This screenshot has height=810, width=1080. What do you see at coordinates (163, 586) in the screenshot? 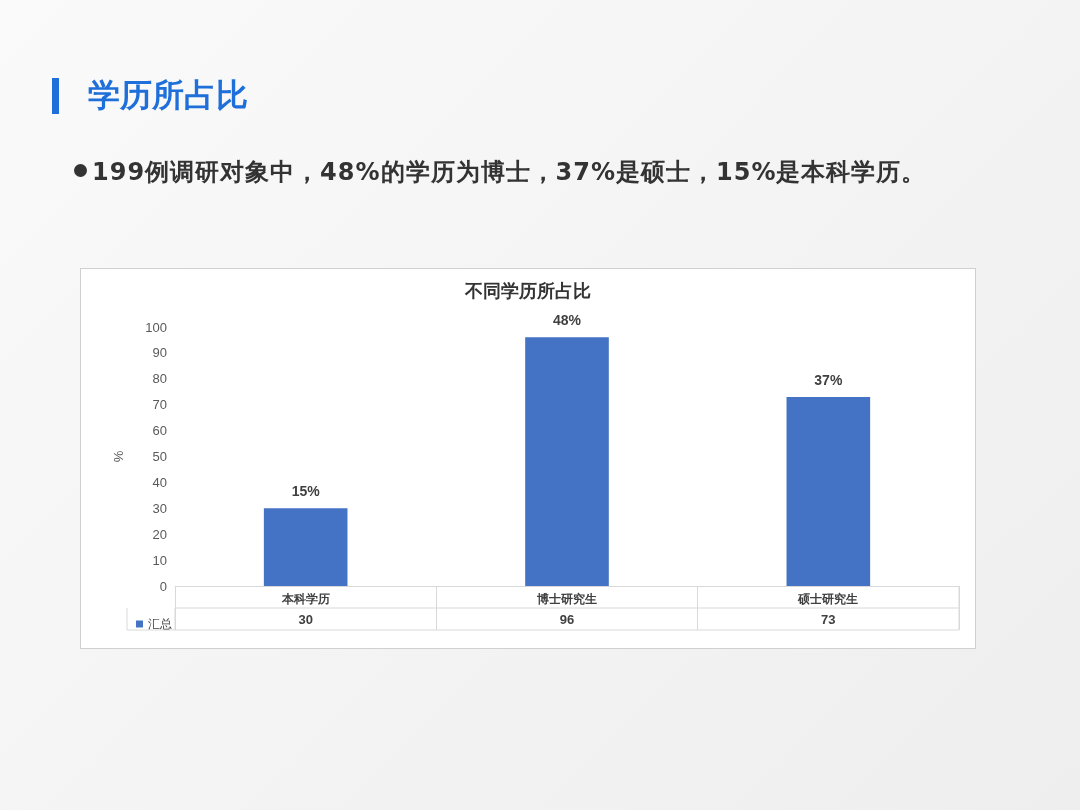
I see `y-tick-label: 0` at bounding box center [163, 586].